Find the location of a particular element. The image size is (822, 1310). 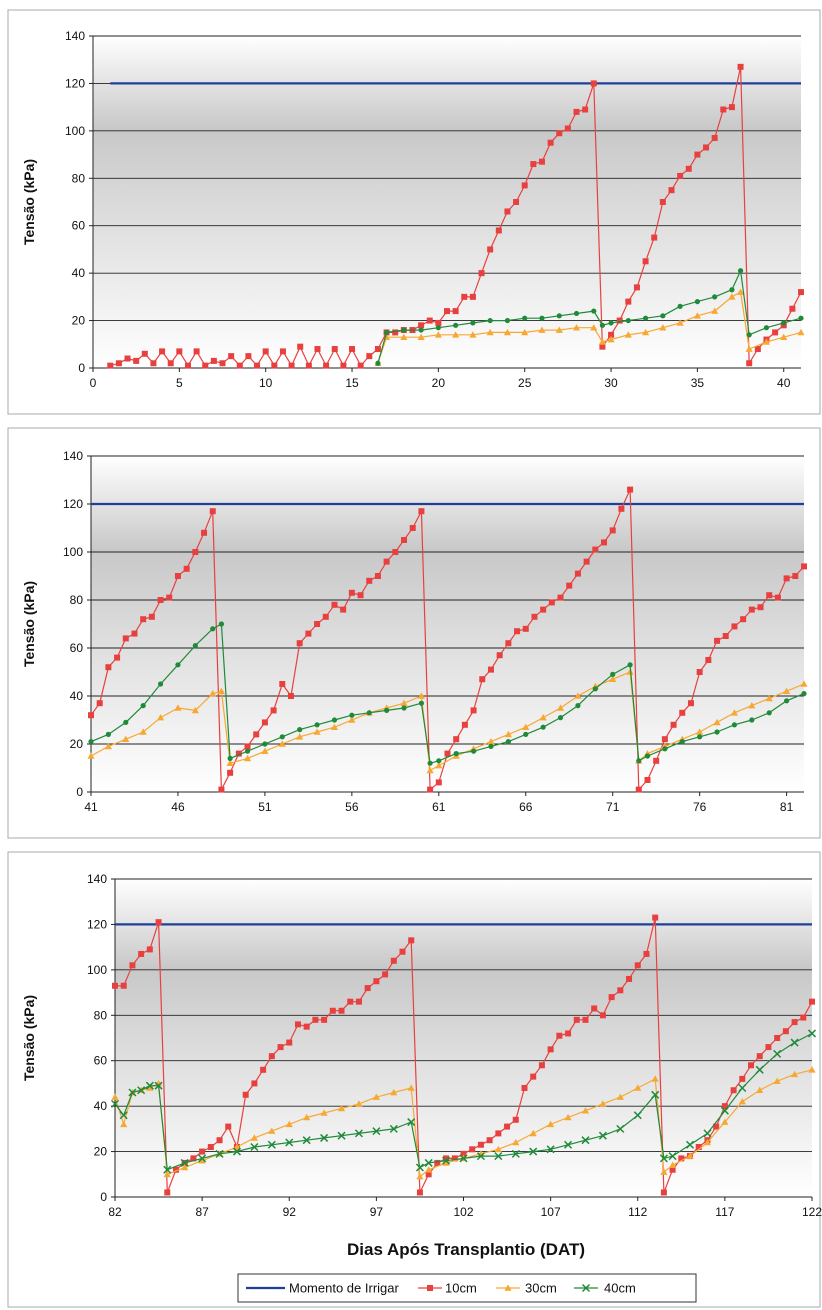

y-tick-label: 60 is located at coordinates (77, 648).